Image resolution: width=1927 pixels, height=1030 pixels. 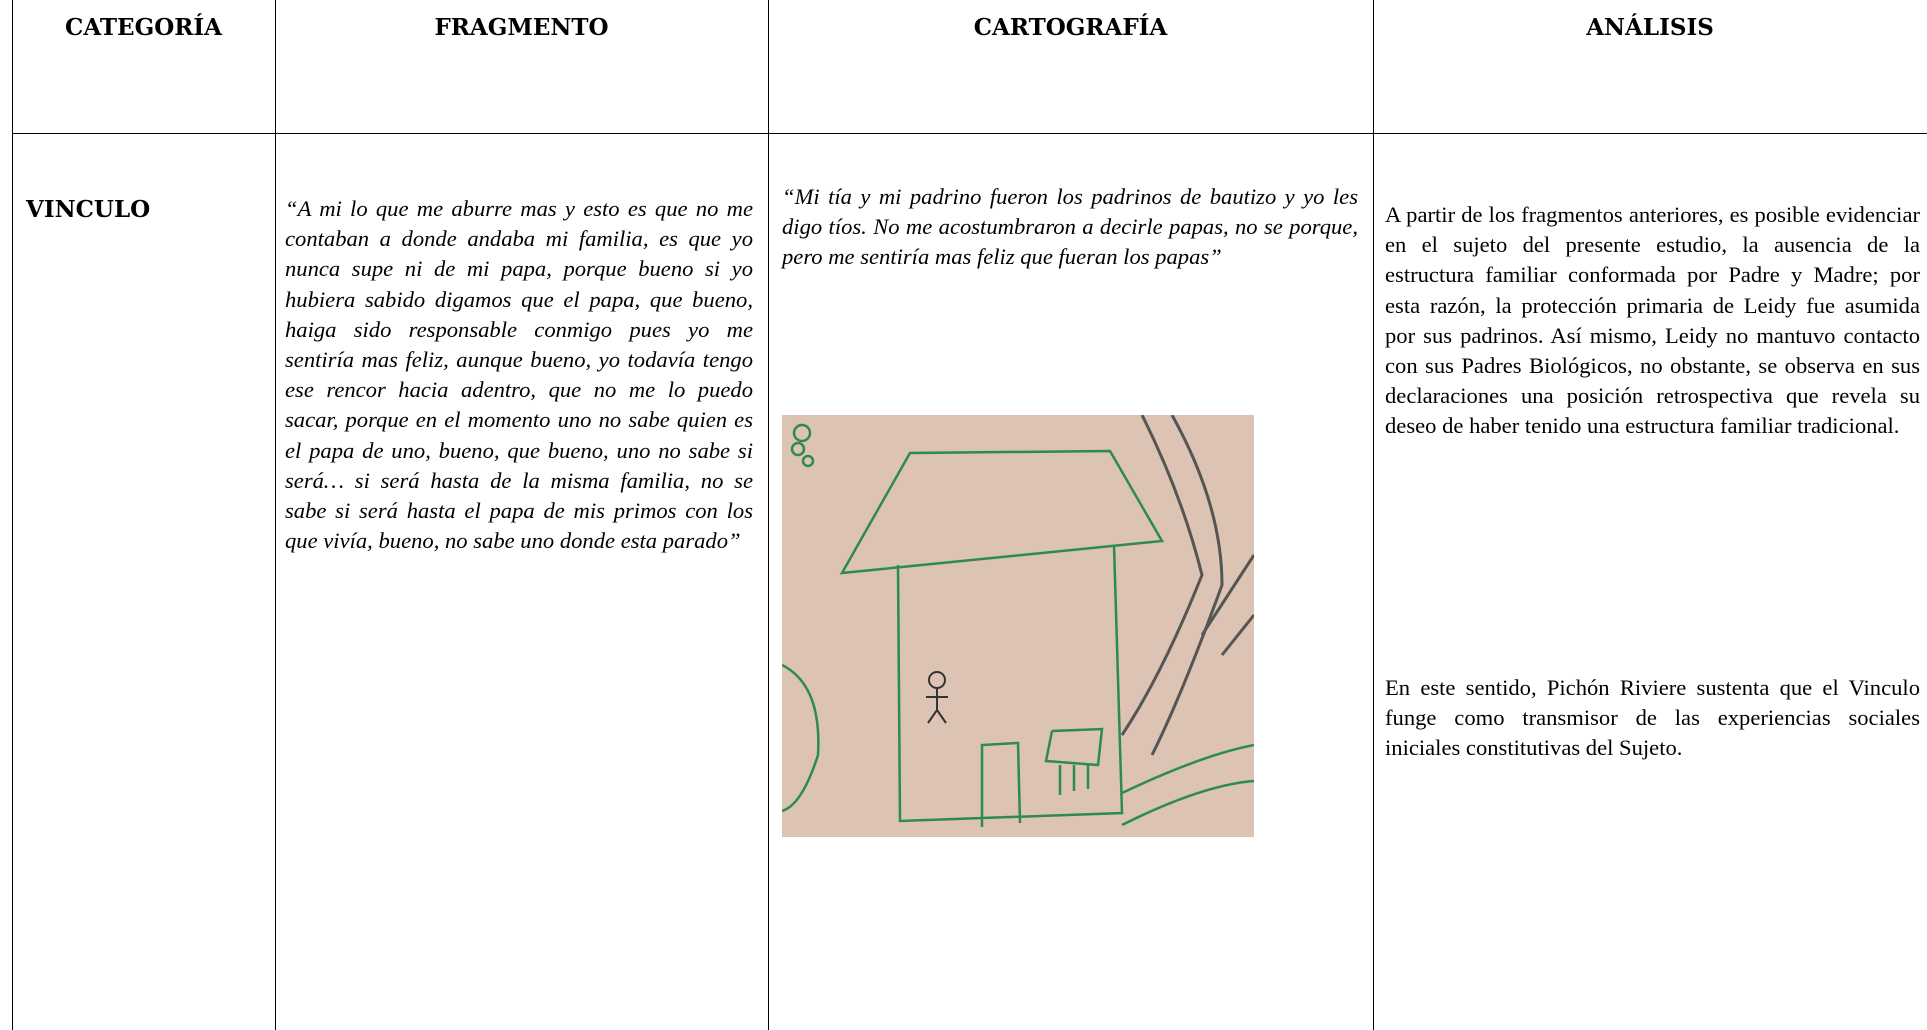 I want to click on drawing, so click(x=1018, y=626).